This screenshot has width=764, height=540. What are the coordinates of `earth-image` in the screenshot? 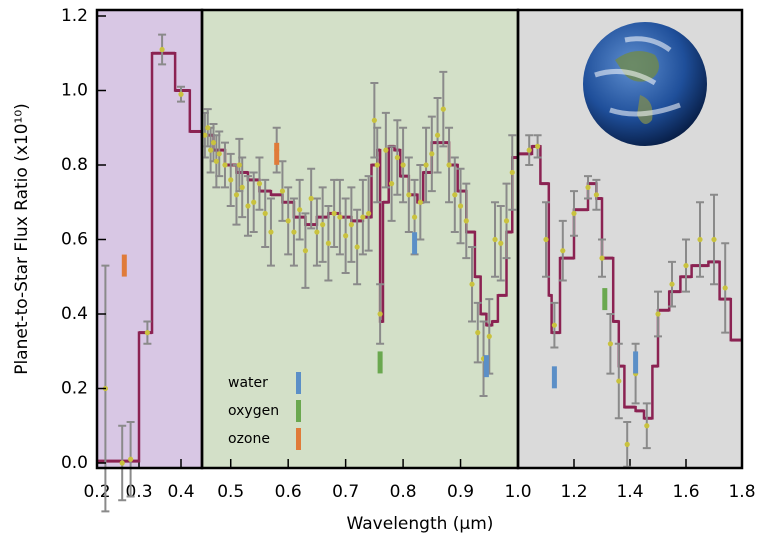 It's located at (645, 84).